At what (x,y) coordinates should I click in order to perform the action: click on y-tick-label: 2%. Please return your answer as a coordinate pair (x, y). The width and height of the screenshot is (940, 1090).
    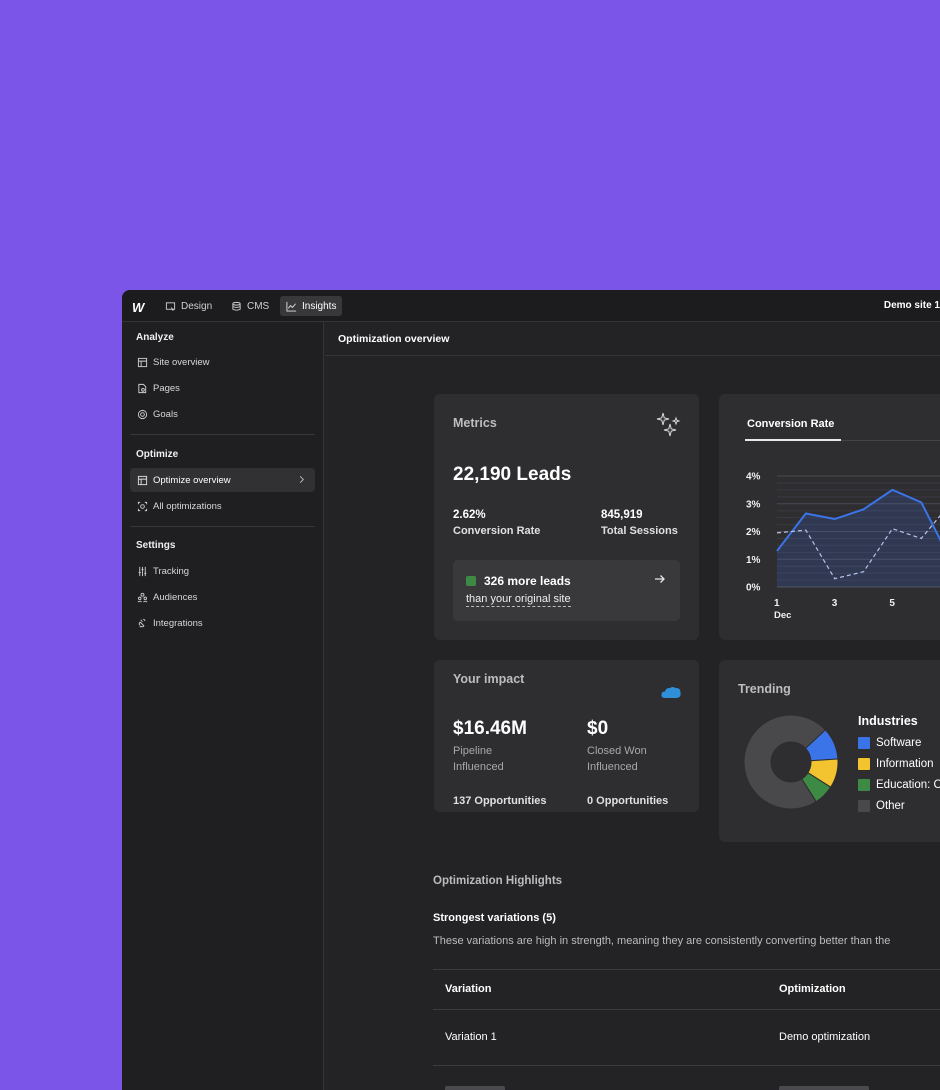
    Looking at the image, I should click on (753, 532).